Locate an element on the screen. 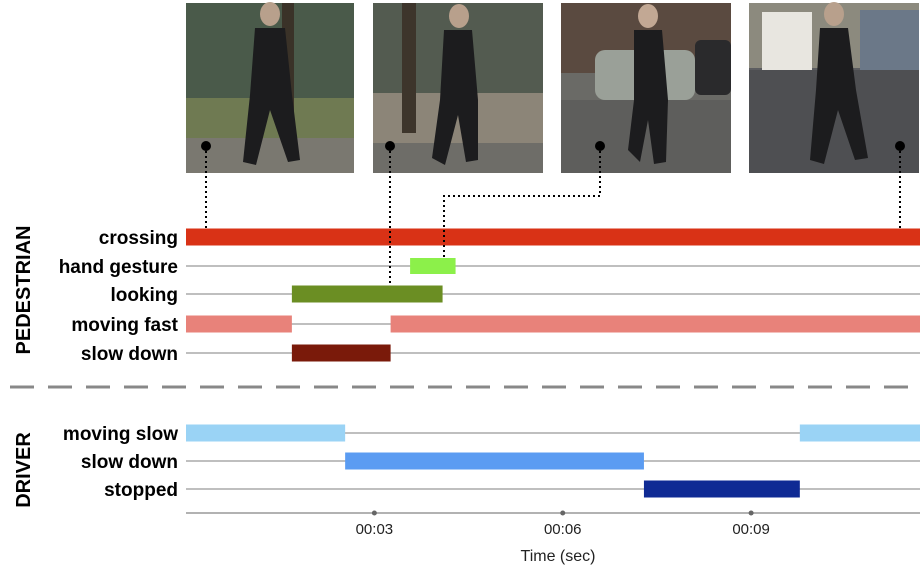 The height and width of the screenshot is (569, 920). x-tick-label-1: 00:03 is located at coordinates (375, 529).